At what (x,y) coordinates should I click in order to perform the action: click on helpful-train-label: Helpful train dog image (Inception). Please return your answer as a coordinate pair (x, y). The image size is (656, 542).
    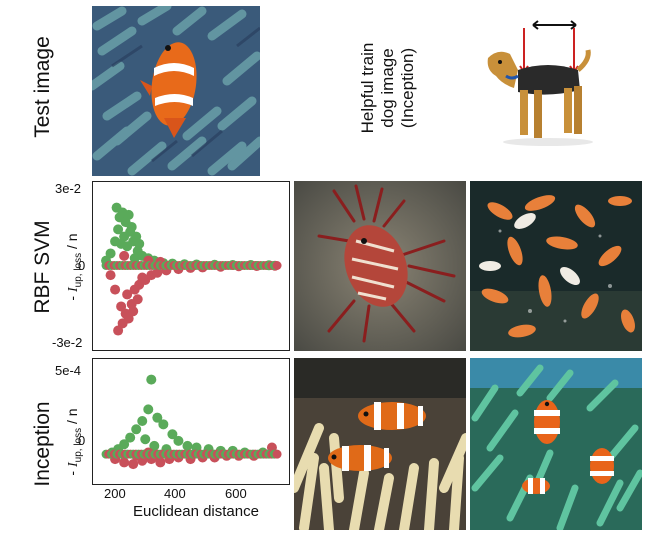
    Looking at the image, I should click on (388, 88).